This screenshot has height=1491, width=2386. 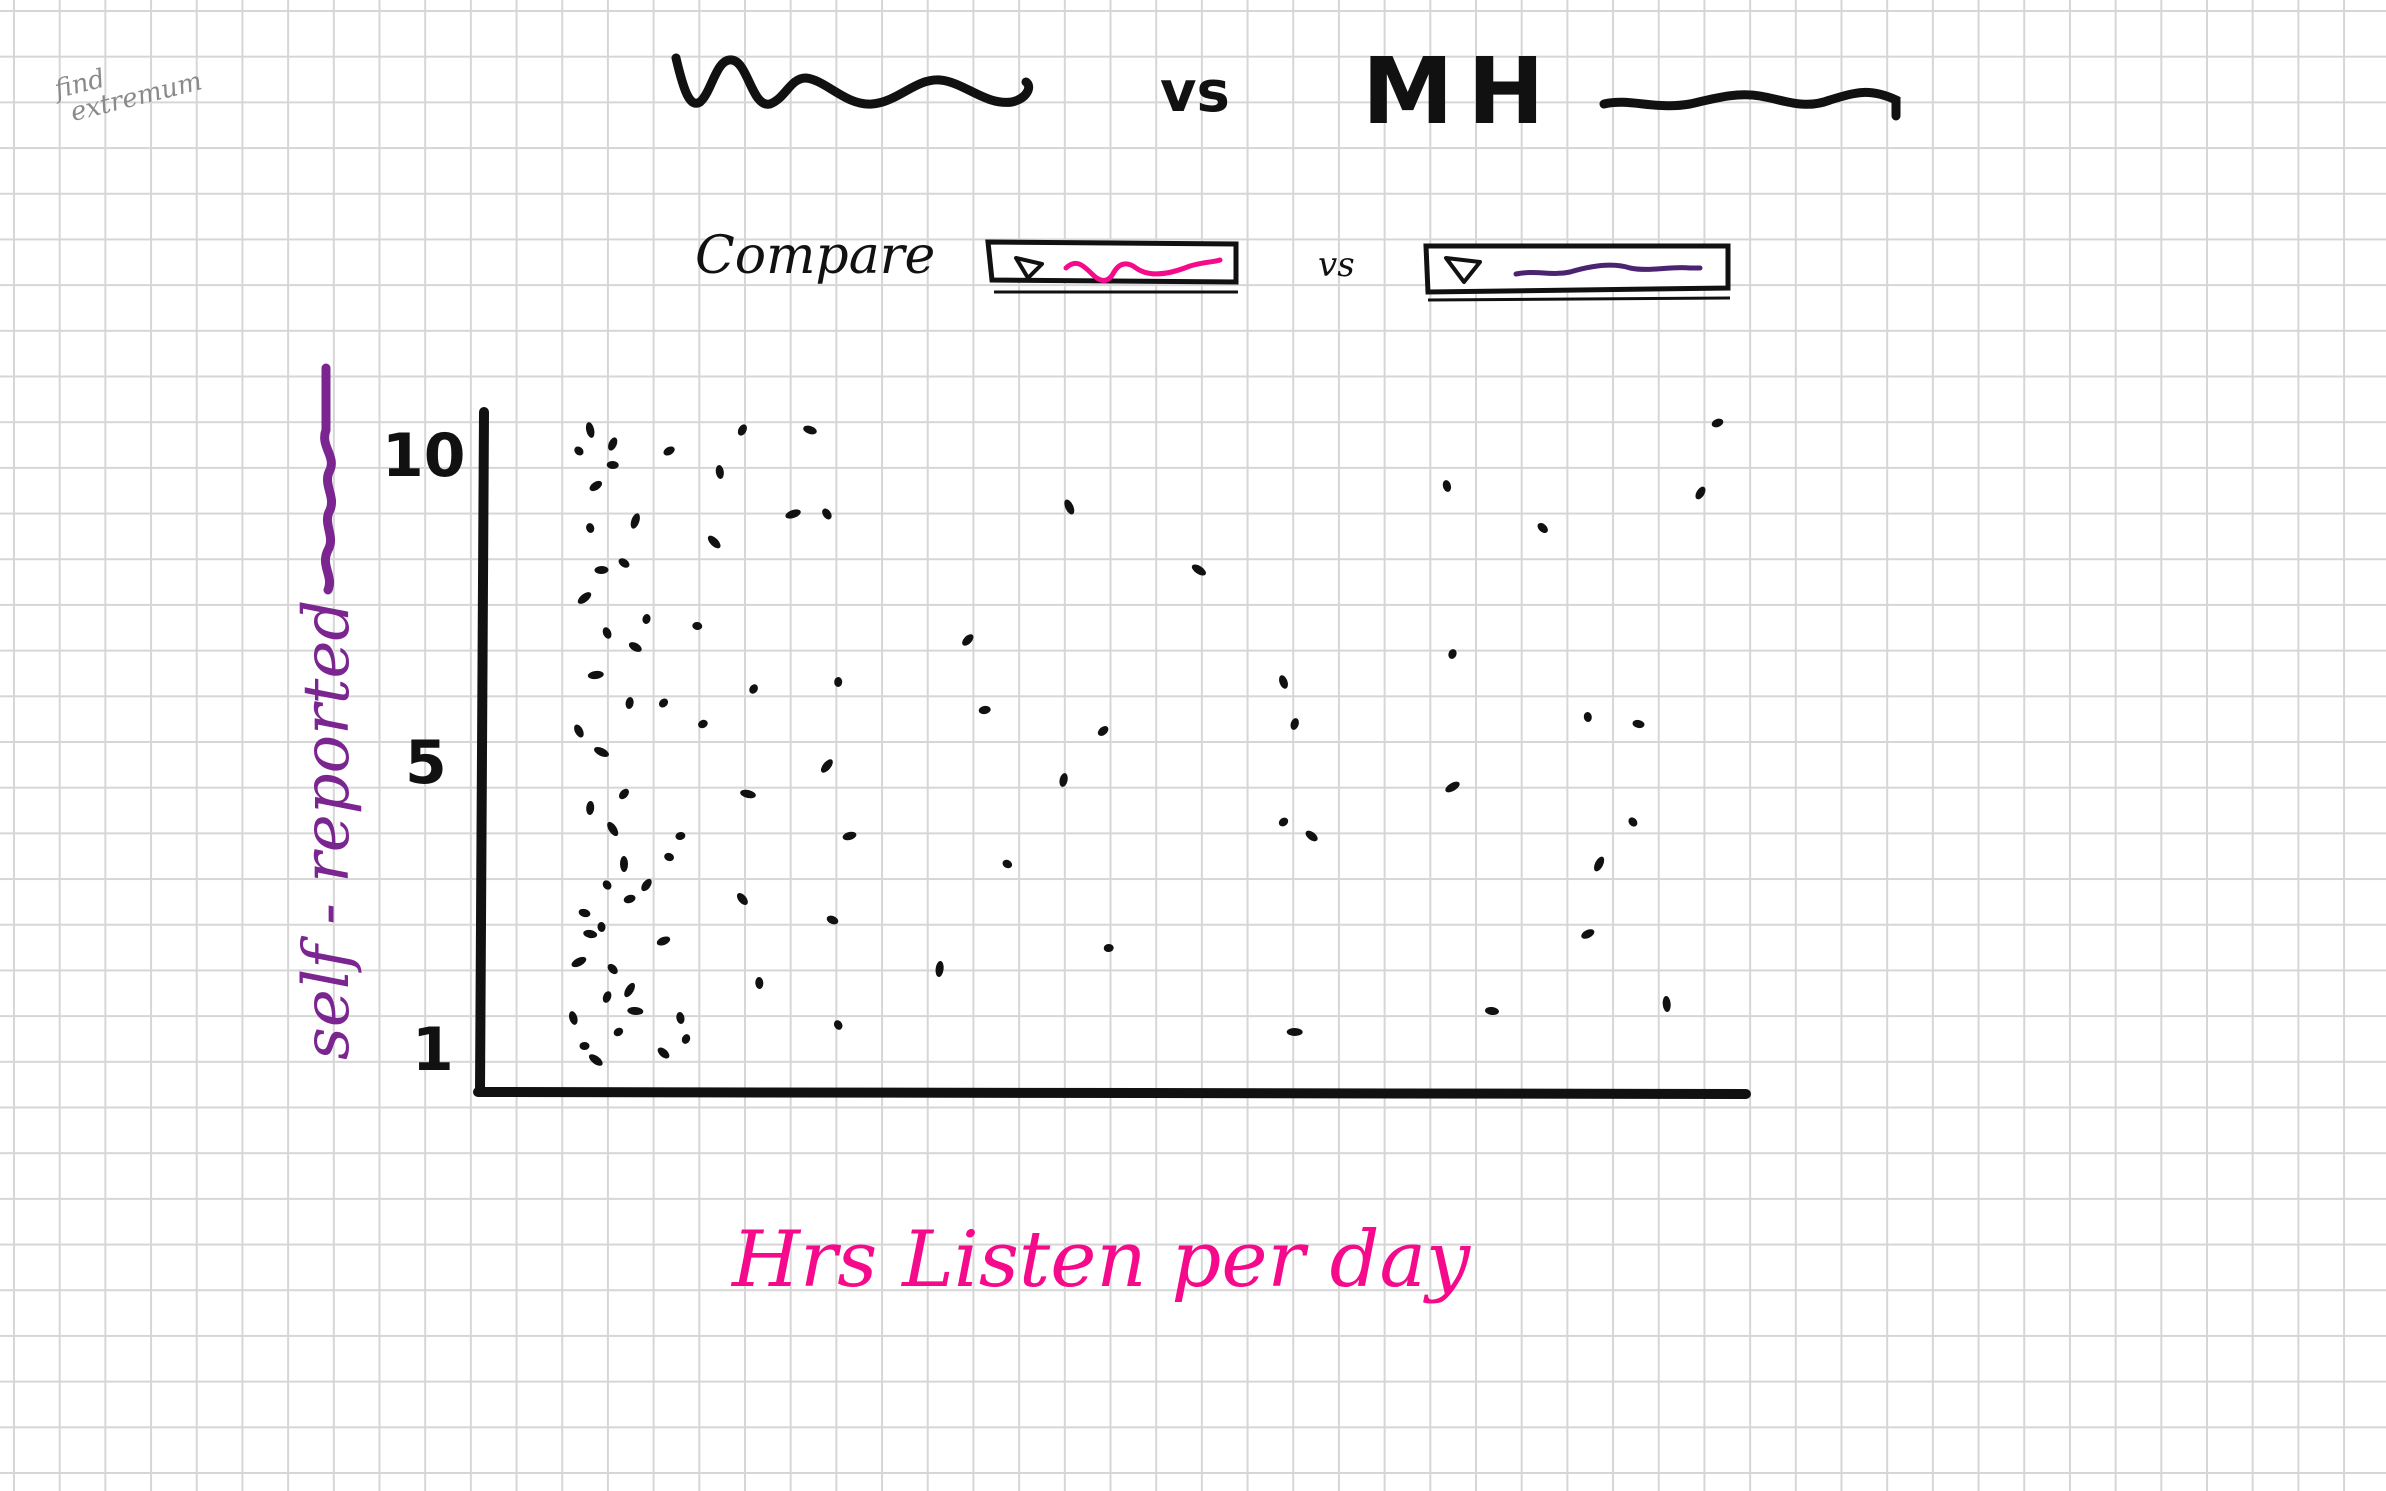 What do you see at coordinates (1460, 91) in the screenshot?
I see `title-right: MH` at bounding box center [1460, 91].